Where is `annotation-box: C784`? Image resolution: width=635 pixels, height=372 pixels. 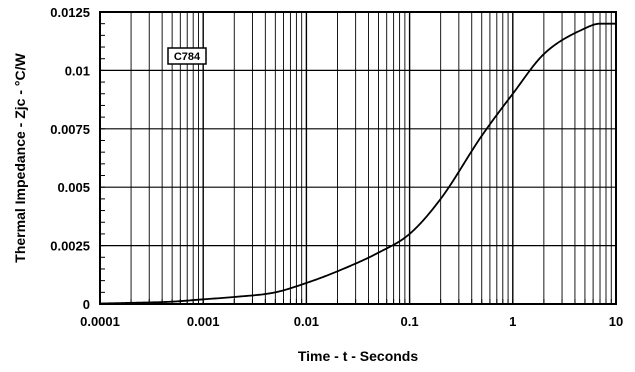 annotation-box: C784 is located at coordinates (187, 56).